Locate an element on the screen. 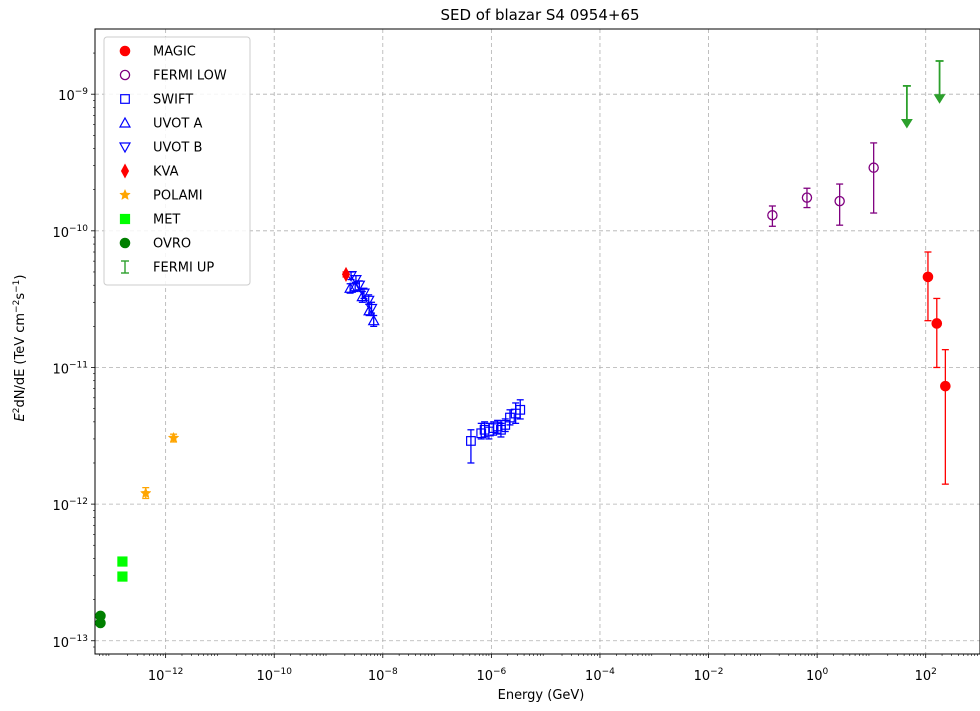  y-tick-label: 10−10 is located at coordinates (70, 232).